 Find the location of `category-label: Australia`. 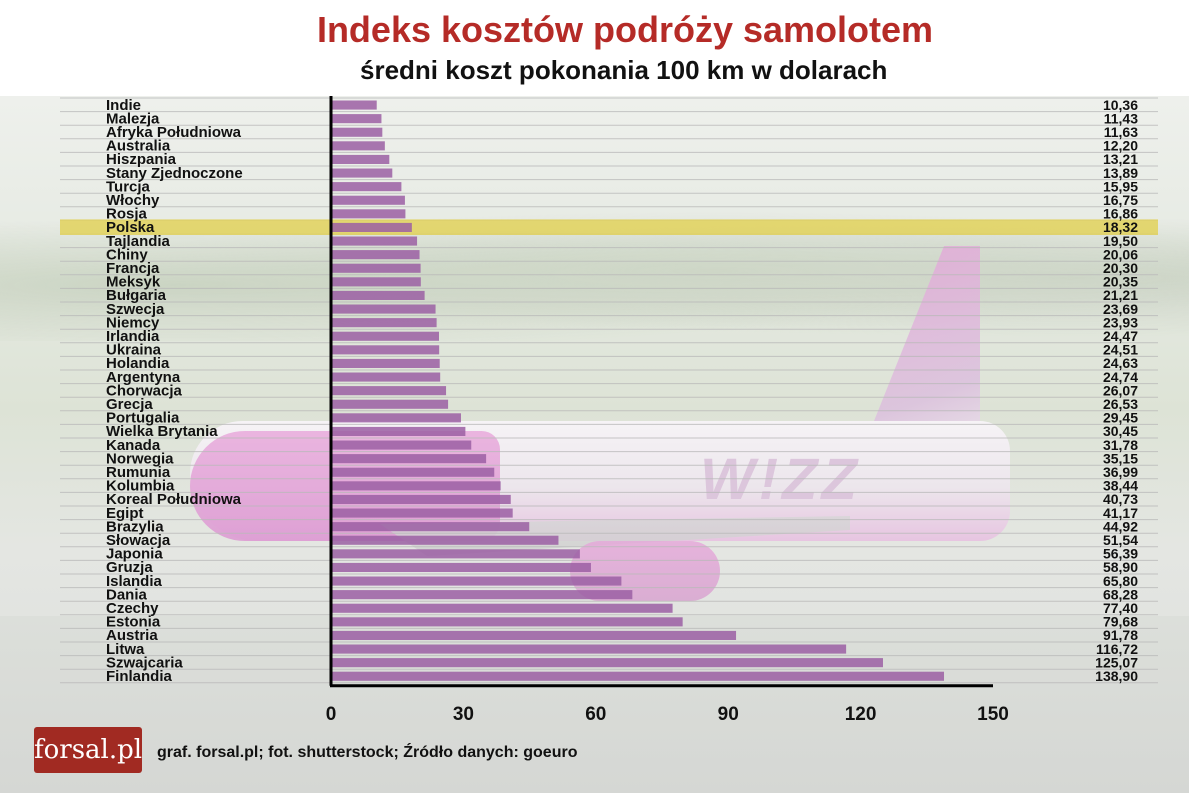

category-label: Australia is located at coordinates (138, 146).